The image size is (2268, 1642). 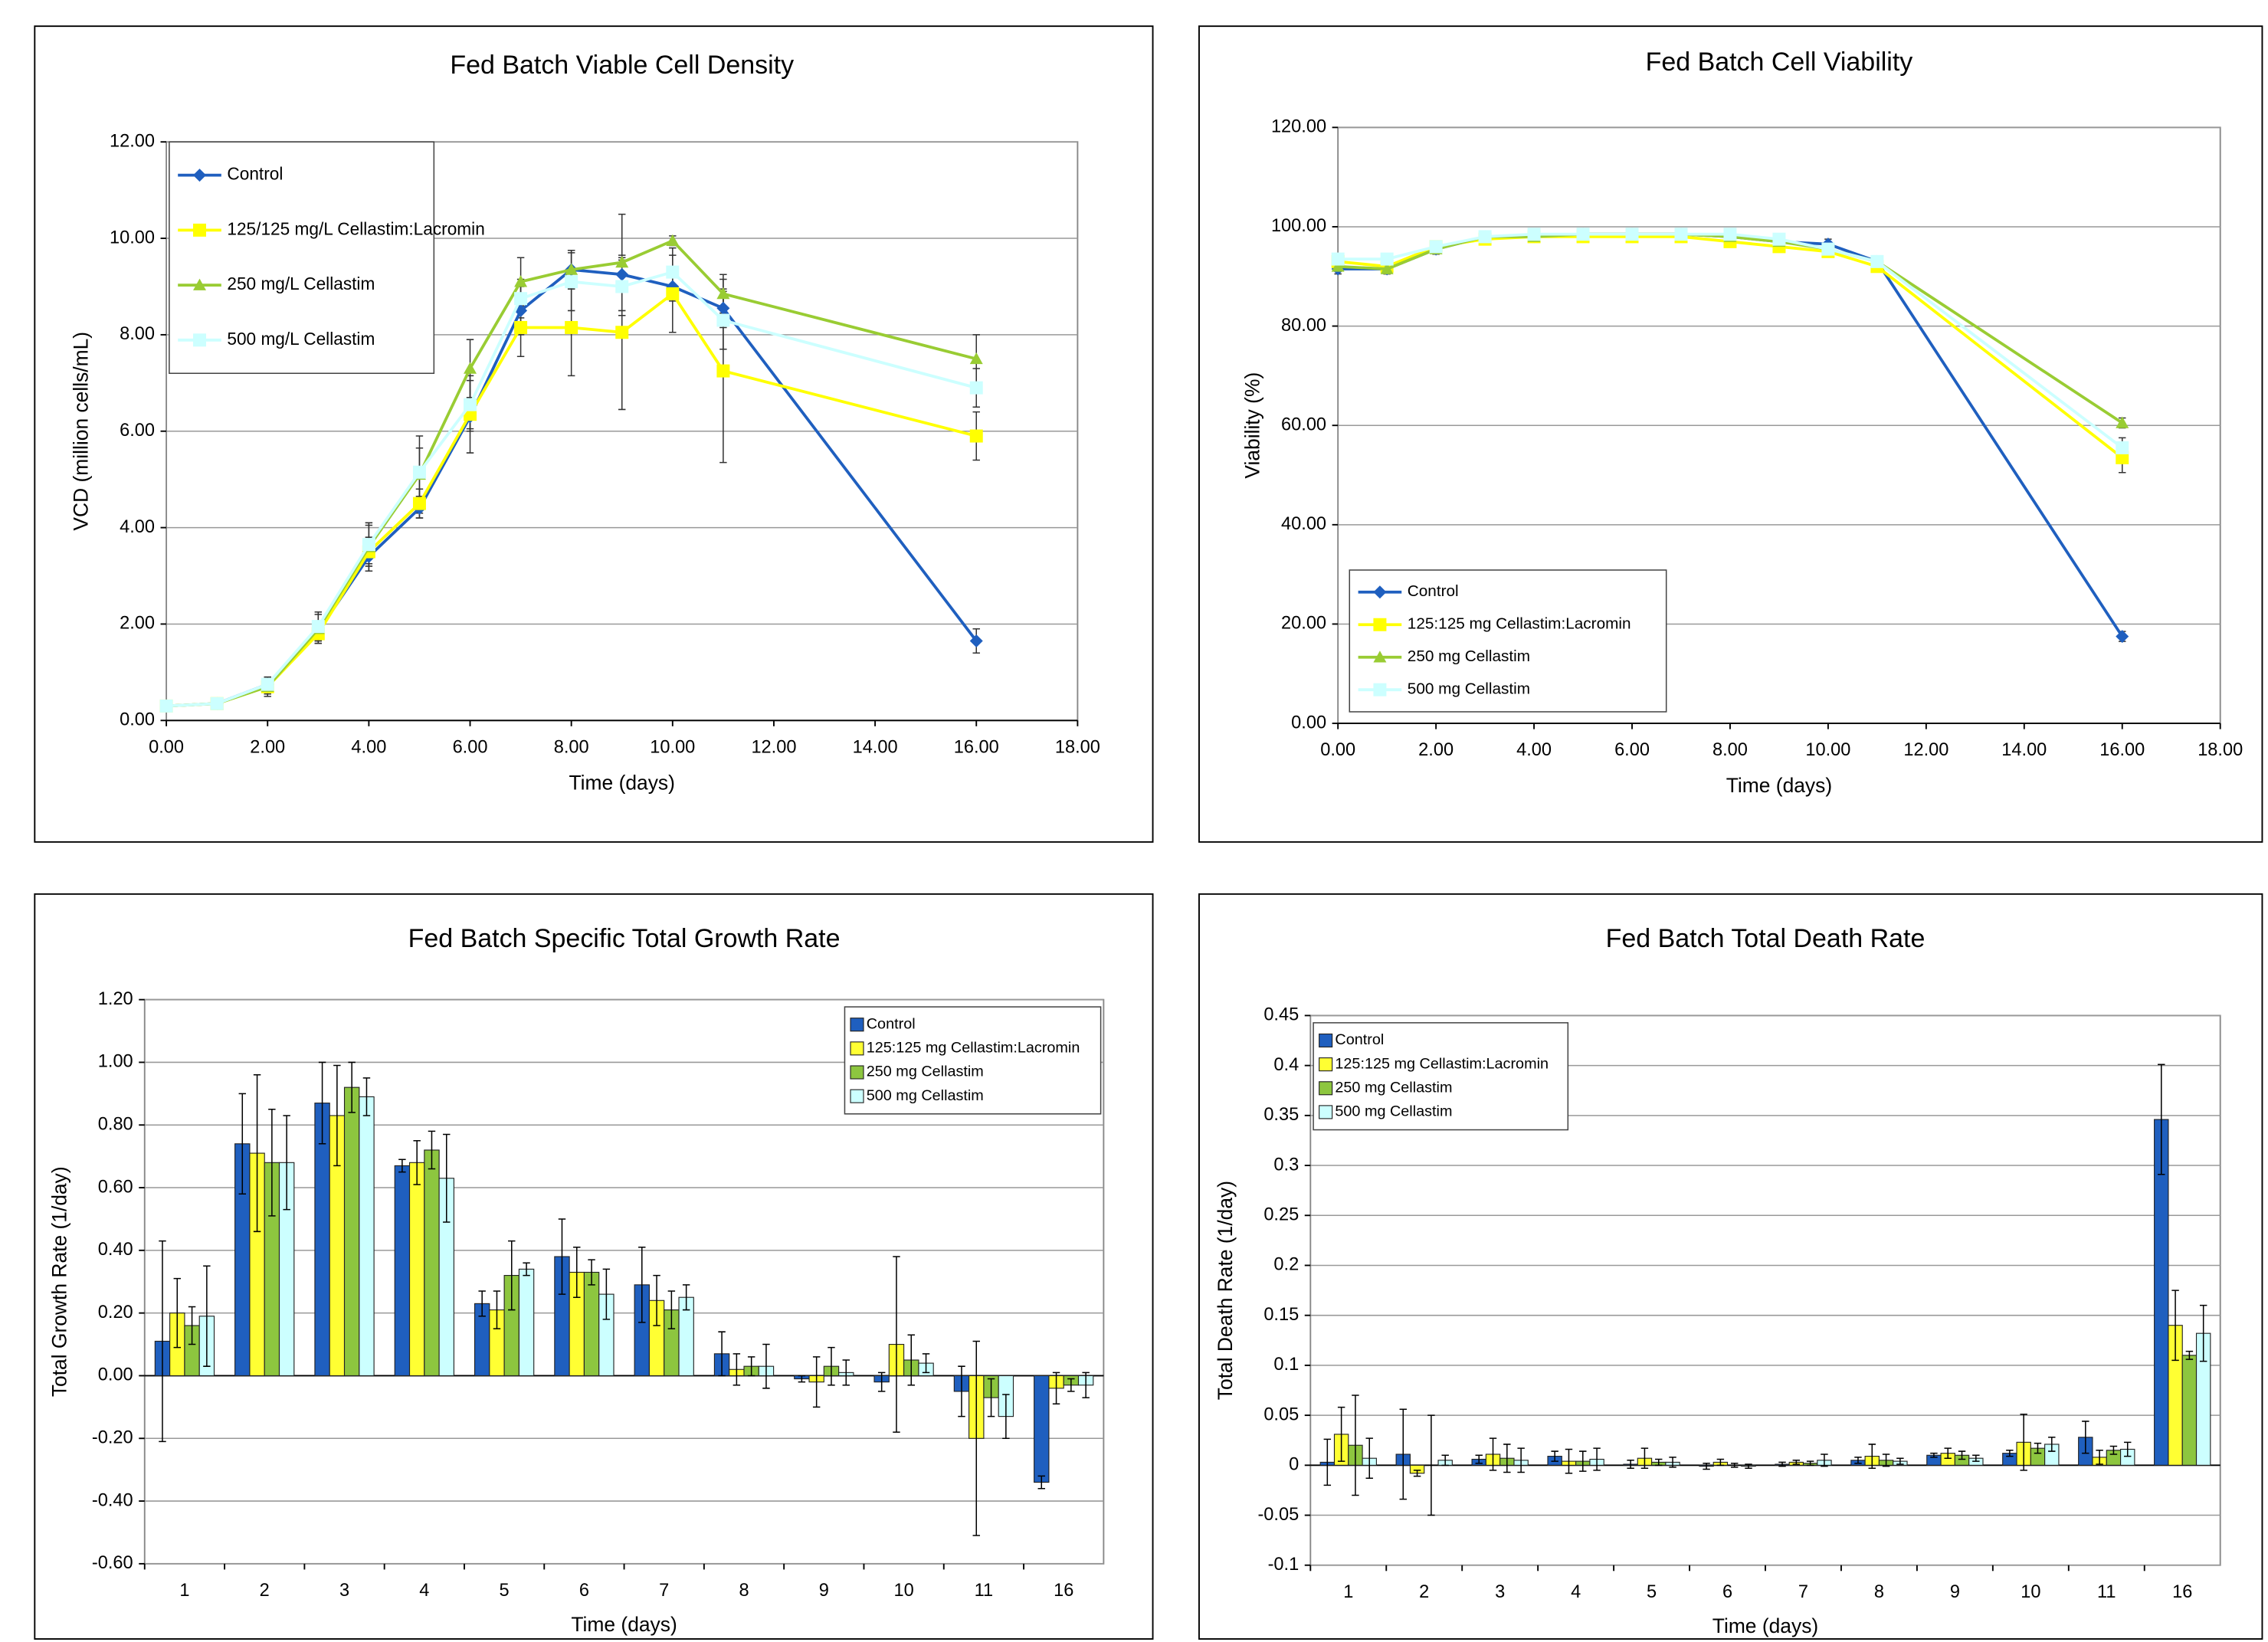 I want to click on y-tick-label: 0.1, so click(x=1286, y=1364).